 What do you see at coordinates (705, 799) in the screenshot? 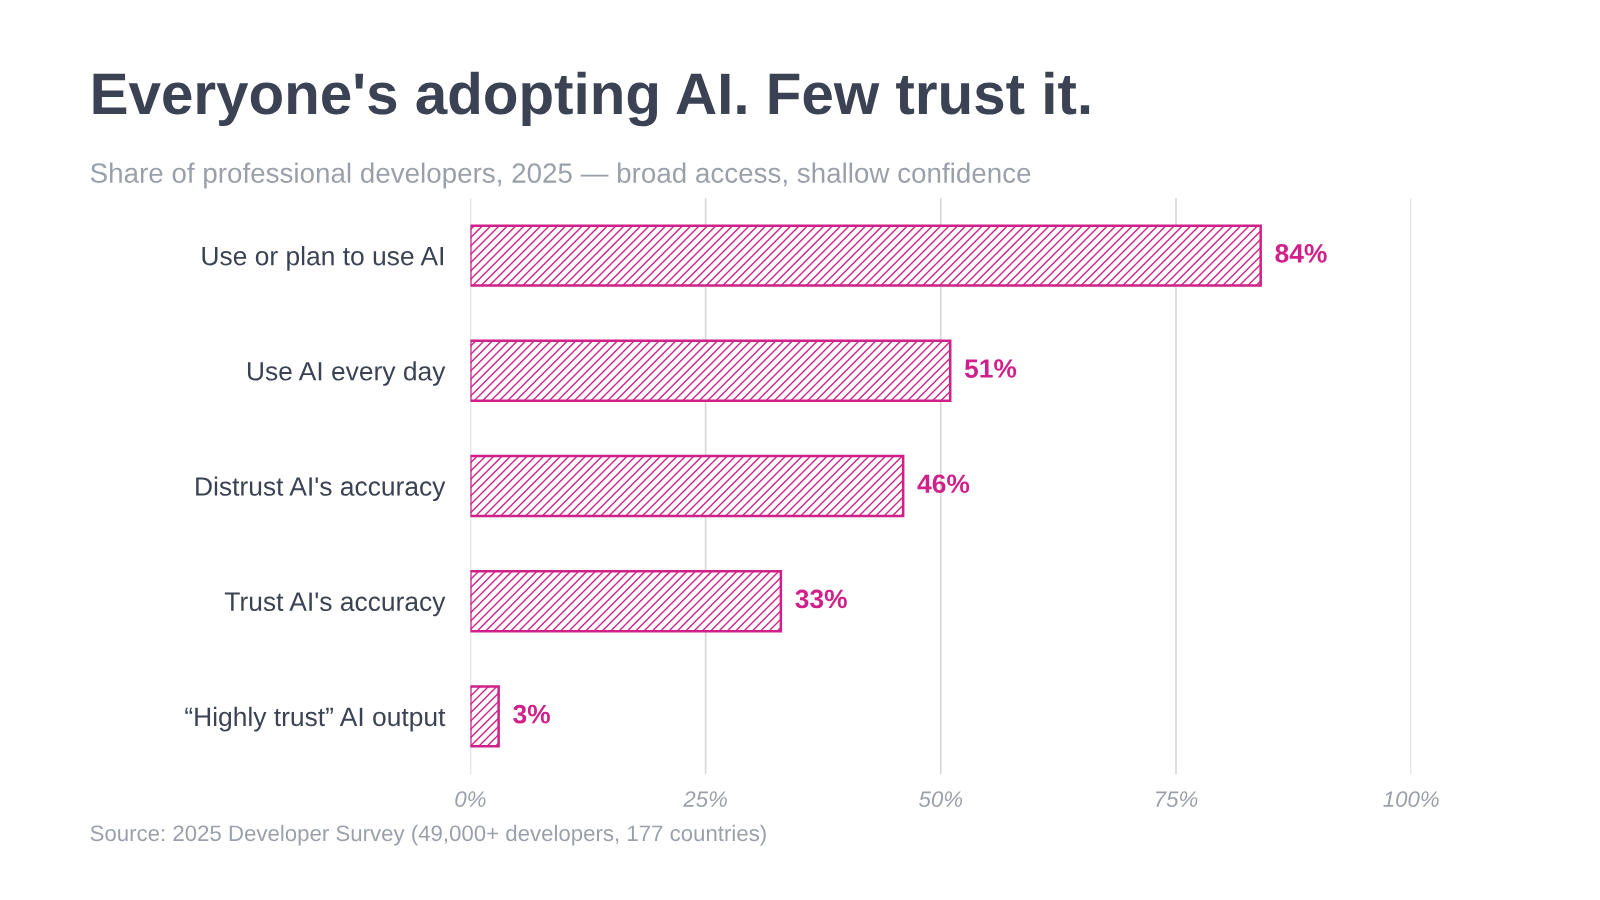
I see `x-tick-label: 25%` at bounding box center [705, 799].